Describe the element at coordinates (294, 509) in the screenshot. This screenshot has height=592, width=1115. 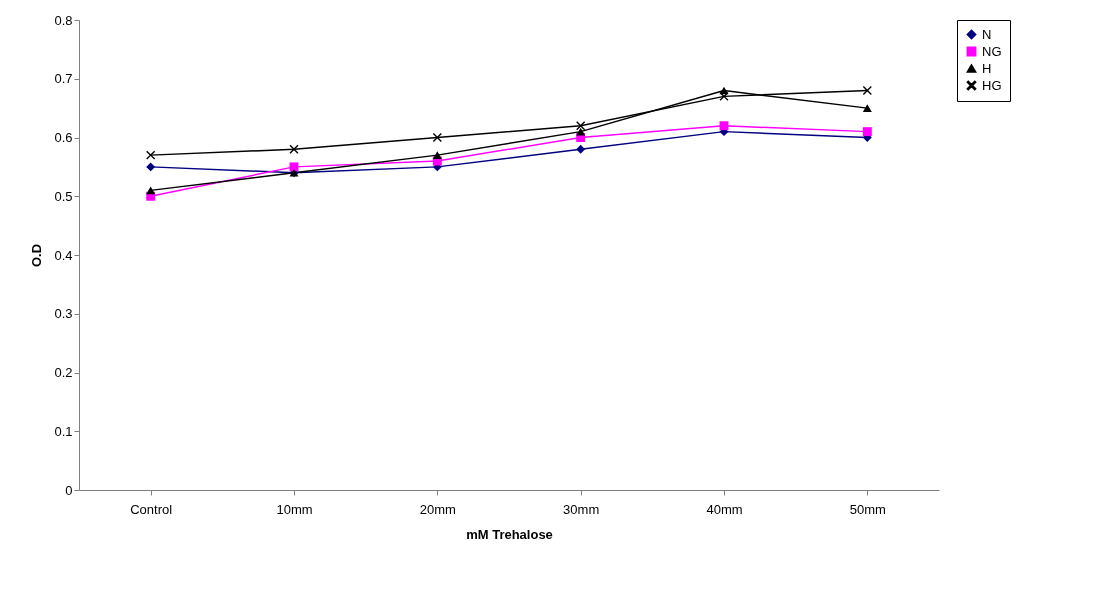
I see `x-tick-label: 10mm` at that location.